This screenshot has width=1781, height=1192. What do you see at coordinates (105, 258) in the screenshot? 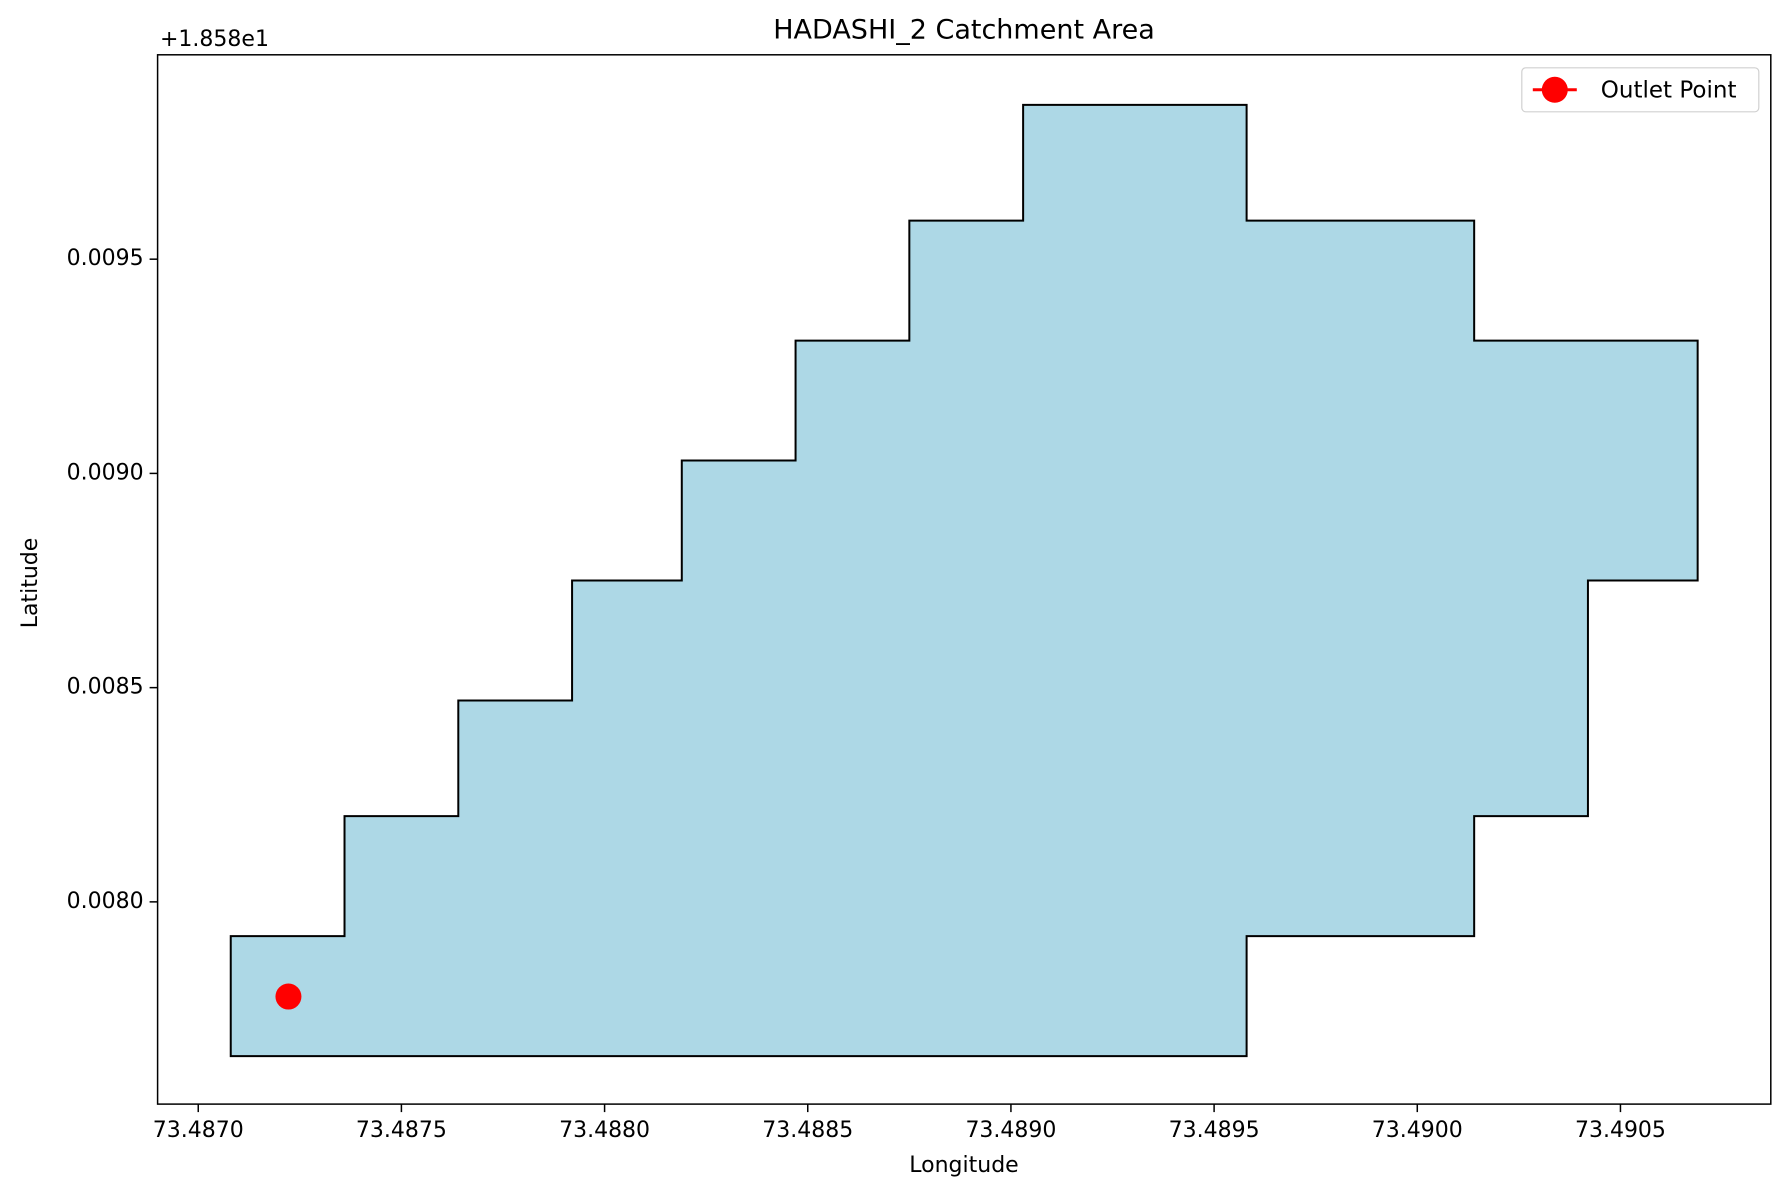
I see `y-tick-label: 0.0095` at bounding box center [105, 258].